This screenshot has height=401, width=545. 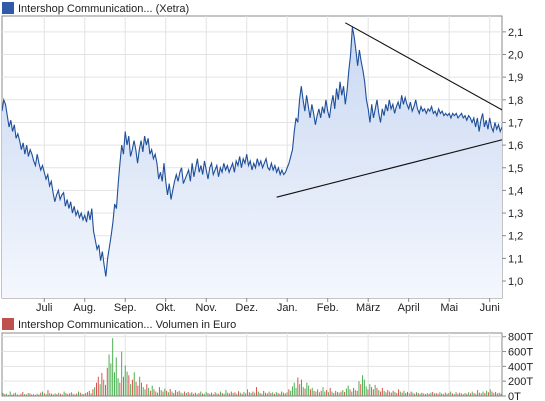 I want to click on volume-grid, so click(x=252, y=364).